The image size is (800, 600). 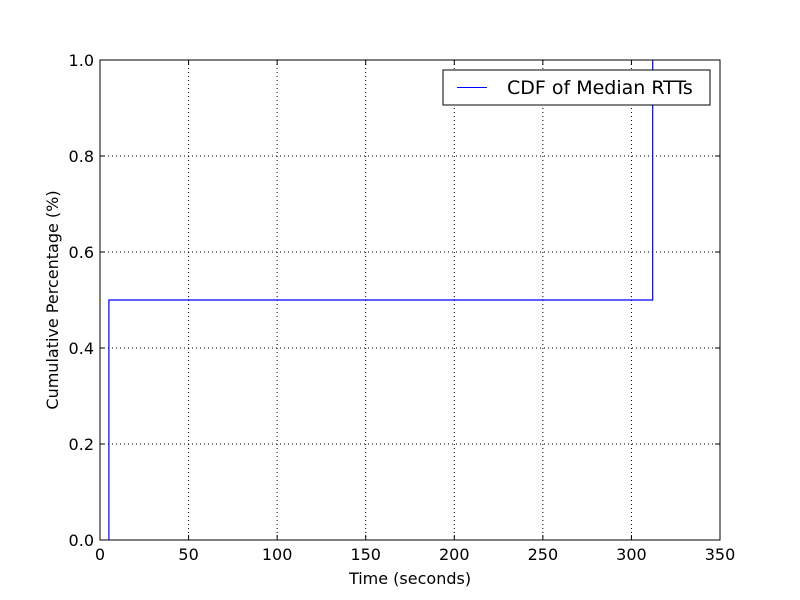 What do you see at coordinates (81, 444) in the screenshot?
I see `y-tick-label: 0.2` at bounding box center [81, 444].